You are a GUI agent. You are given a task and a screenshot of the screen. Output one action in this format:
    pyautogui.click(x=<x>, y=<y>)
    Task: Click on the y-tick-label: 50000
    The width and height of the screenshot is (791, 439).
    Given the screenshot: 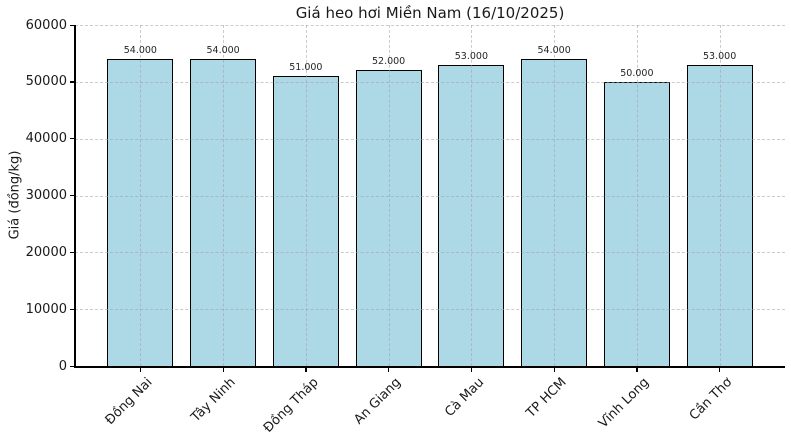 What is the action you would take?
    pyautogui.click(x=46, y=82)
    